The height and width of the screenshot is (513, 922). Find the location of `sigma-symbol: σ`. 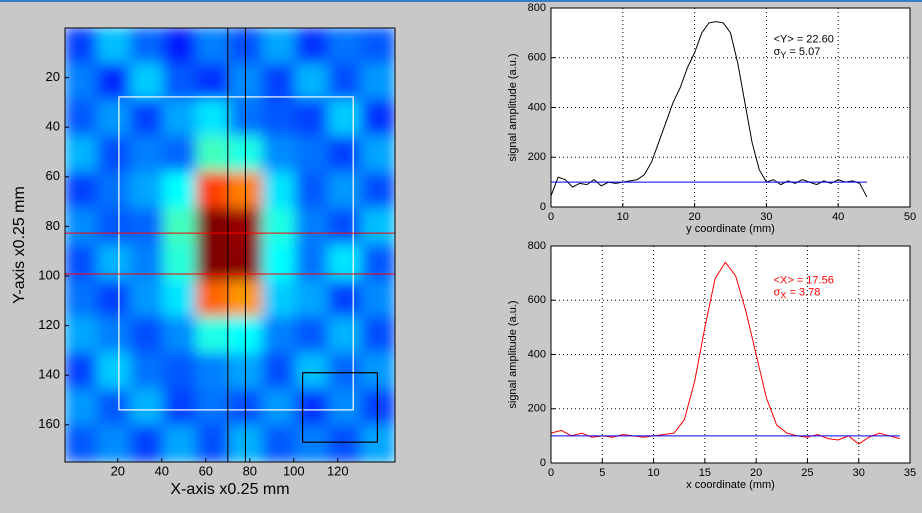

sigma-symbol: σ is located at coordinates (777, 52).